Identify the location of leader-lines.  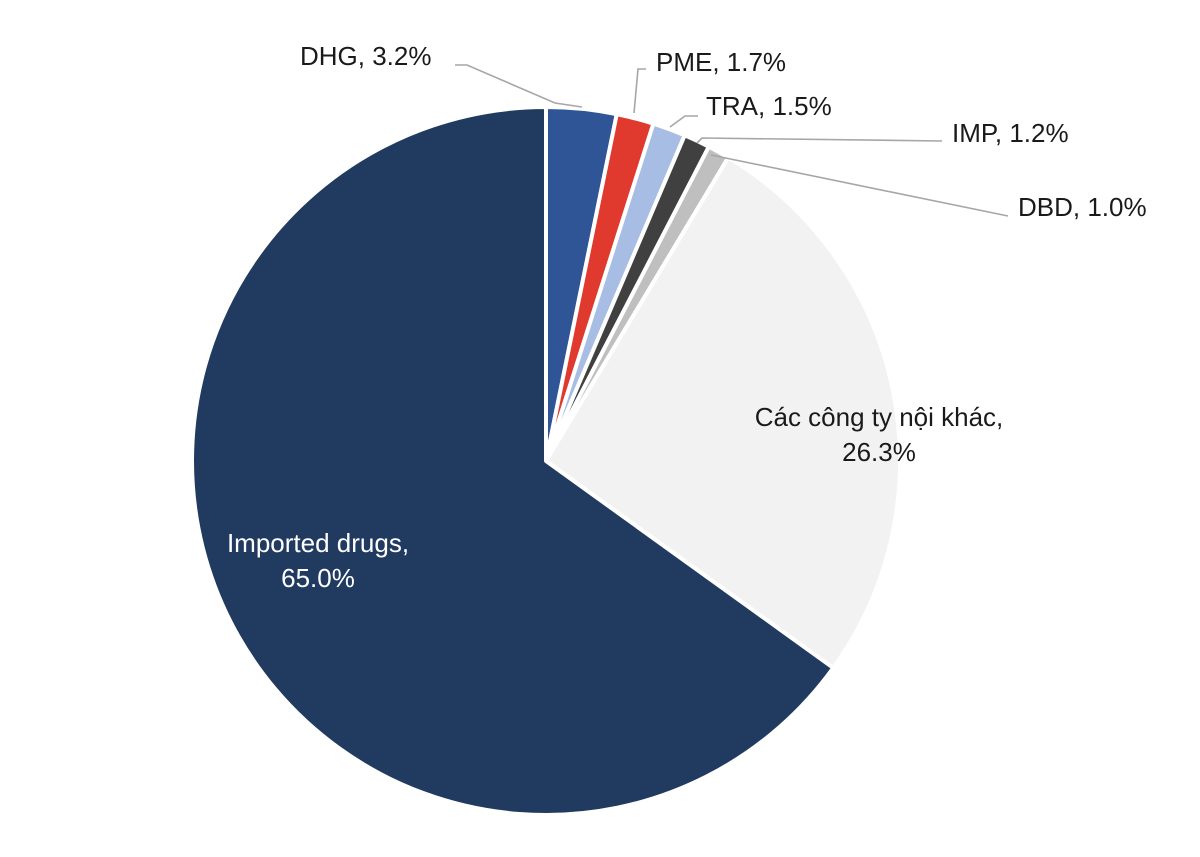
(732, 140).